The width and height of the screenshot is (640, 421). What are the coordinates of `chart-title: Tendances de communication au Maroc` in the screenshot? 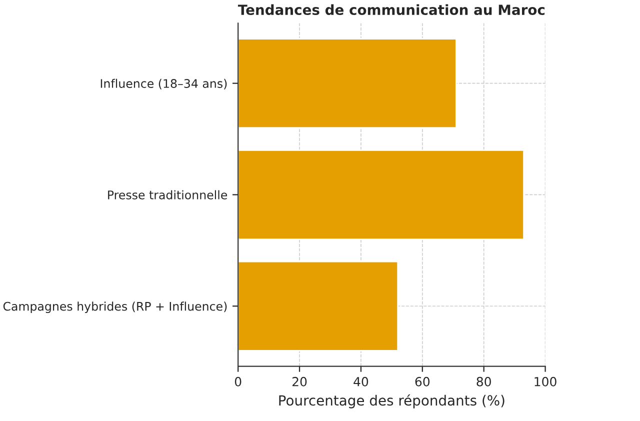 It's located at (391, 10).